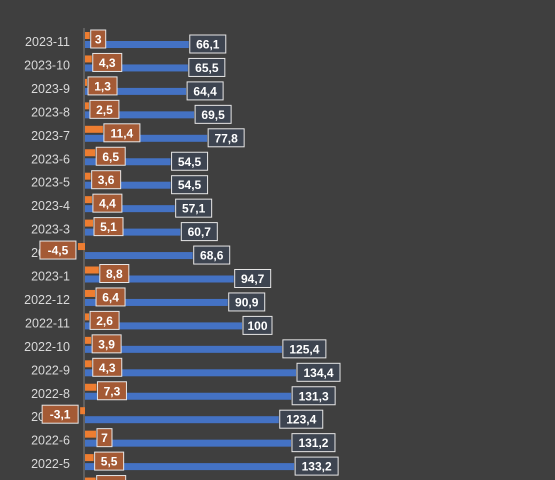 The image size is (555, 480). Describe the element at coordinates (50, 136) in the screenshot. I see `category-tick-label: 2023-7` at that location.